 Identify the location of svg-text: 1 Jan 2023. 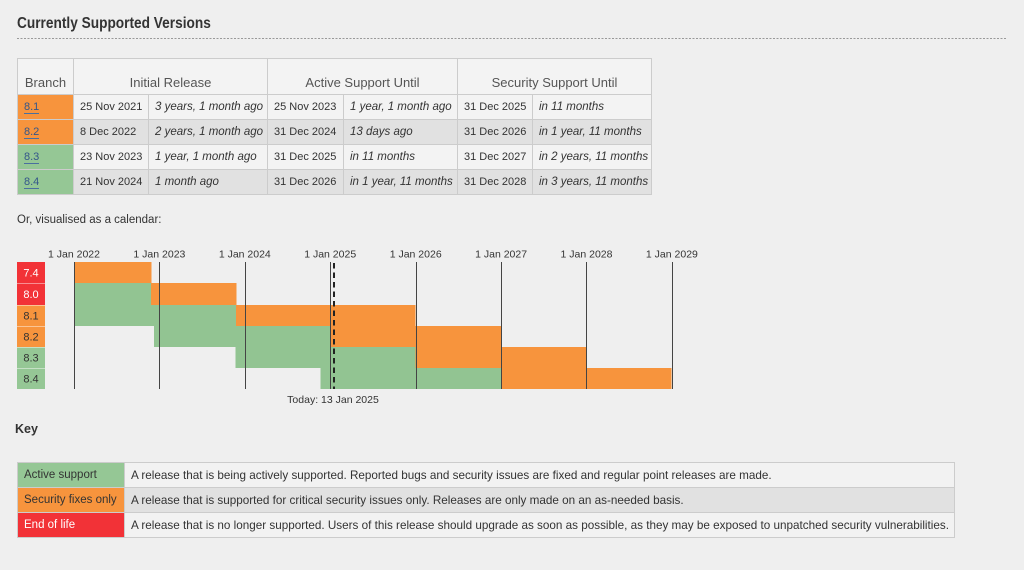
(159, 255).